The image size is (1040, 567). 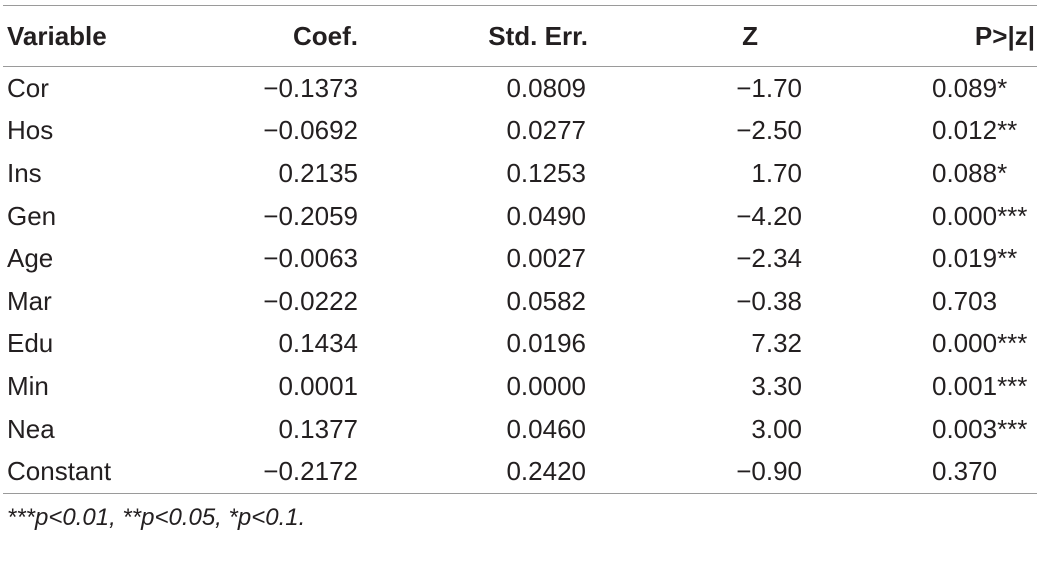 I want to click on cell-z: −0.90, so click(x=769, y=471).